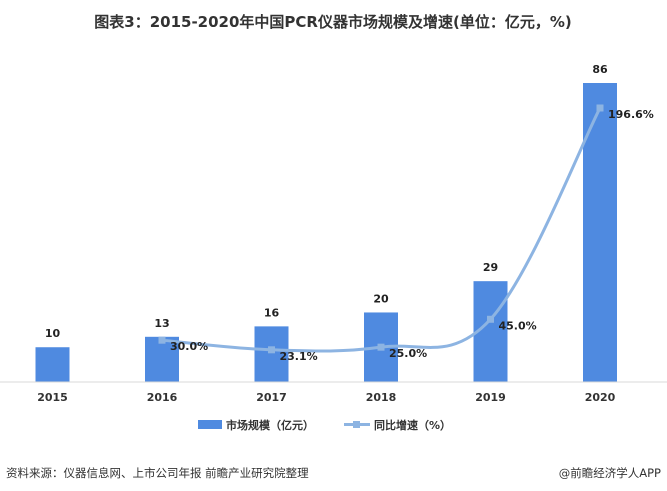 The height and width of the screenshot is (491, 667). Describe the element at coordinates (271, 350) in the screenshot. I see `point-2017` at that location.